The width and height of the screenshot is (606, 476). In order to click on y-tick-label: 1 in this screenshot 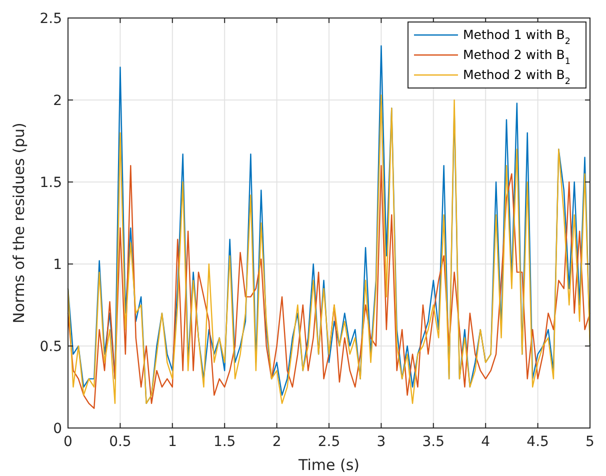, I will do `click(57, 265)`.